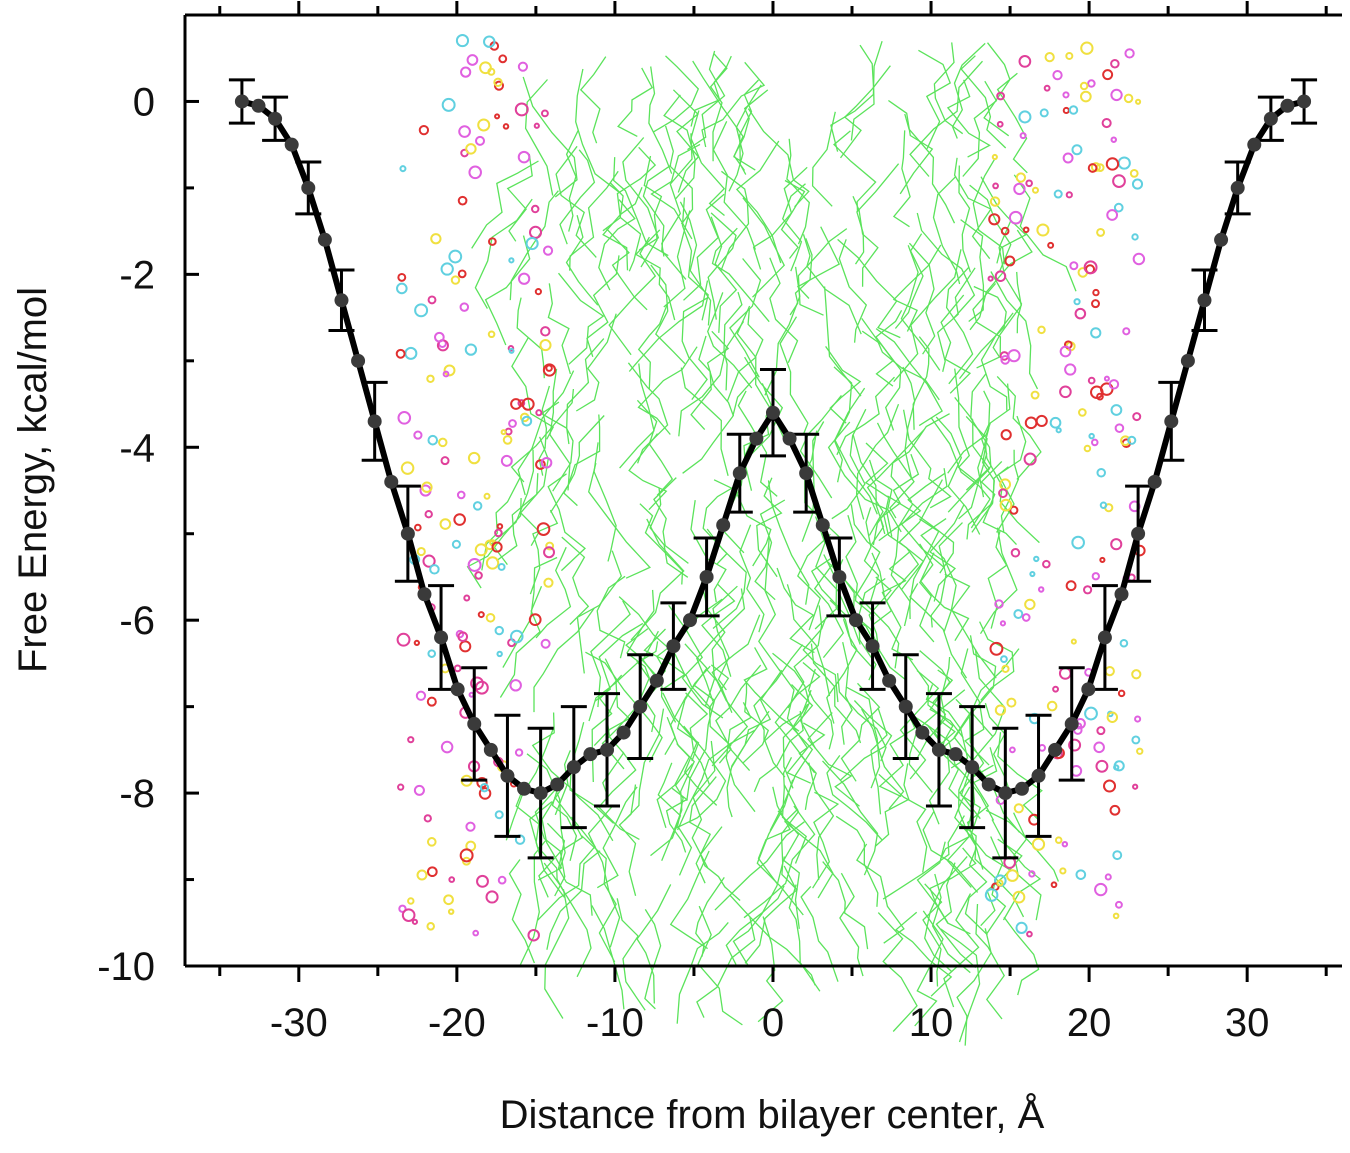 Image resolution: width=1350 pixels, height=1153 pixels. What do you see at coordinates (615, 1023) in the screenshot?
I see `x-tick-label: -10` at bounding box center [615, 1023].